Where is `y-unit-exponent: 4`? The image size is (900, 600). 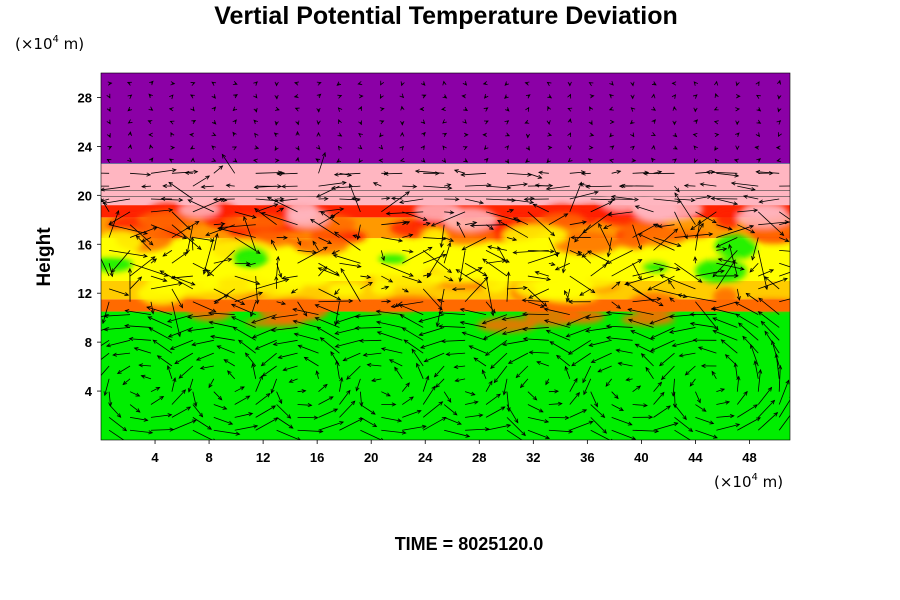
y-unit-exponent: 4 is located at coordinates (56, 39).